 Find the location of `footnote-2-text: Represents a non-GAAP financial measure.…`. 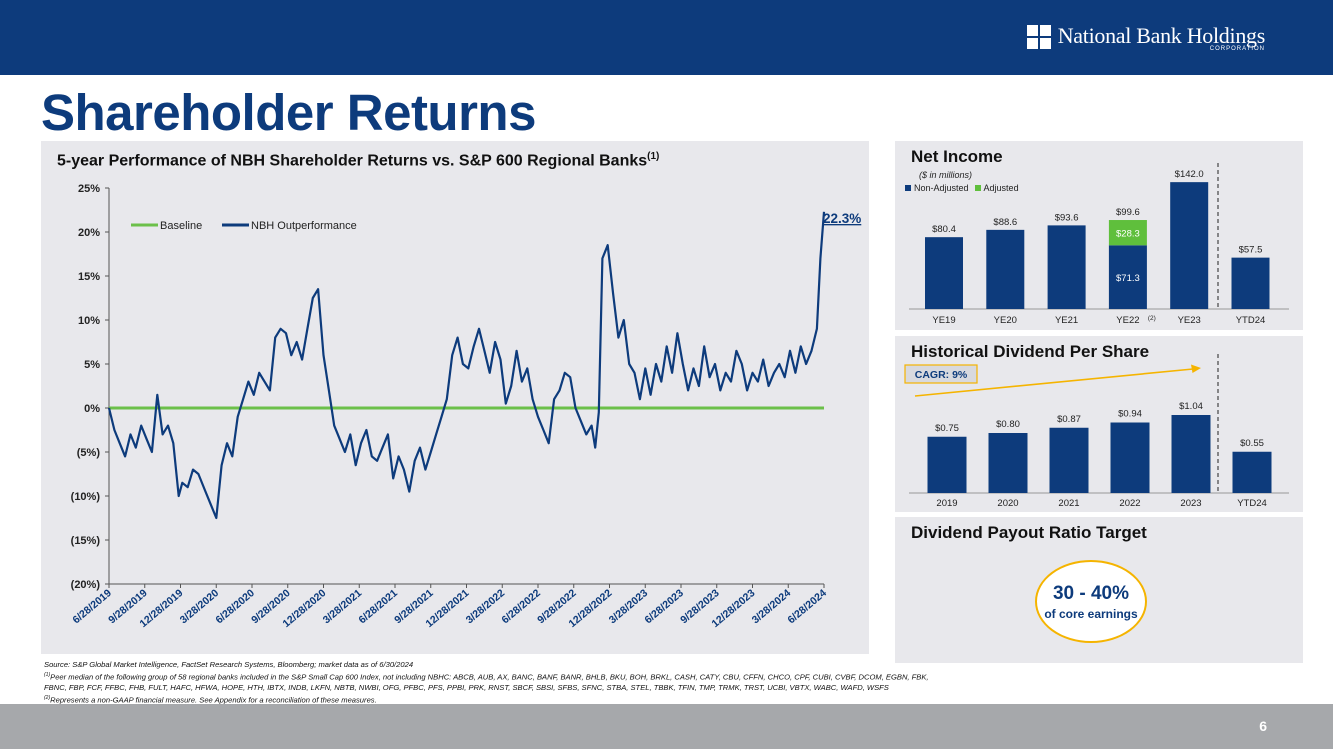

footnote-2-text: Represents a non-GAAP financial measure.… is located at coordinates (213, 700).